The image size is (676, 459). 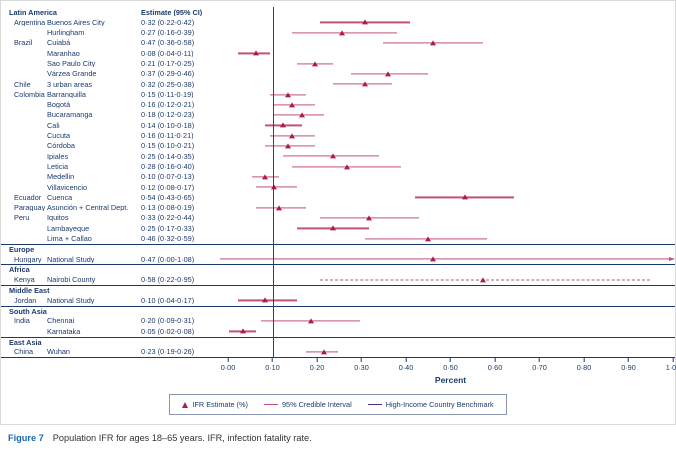 I want to click on data-row: Maranhao 0·08 (0·04-0·11), so click(x=338, y=53).